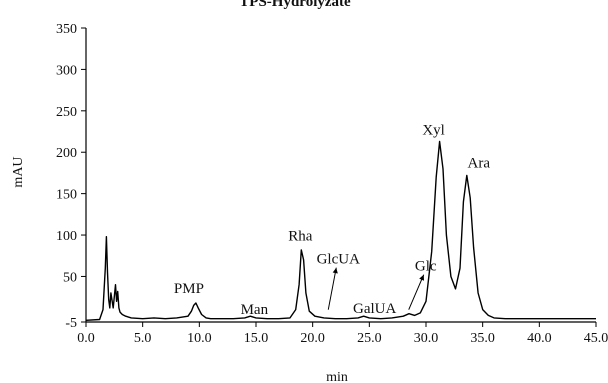  I want to click on y-tick-label: 100, so click(66, 236).